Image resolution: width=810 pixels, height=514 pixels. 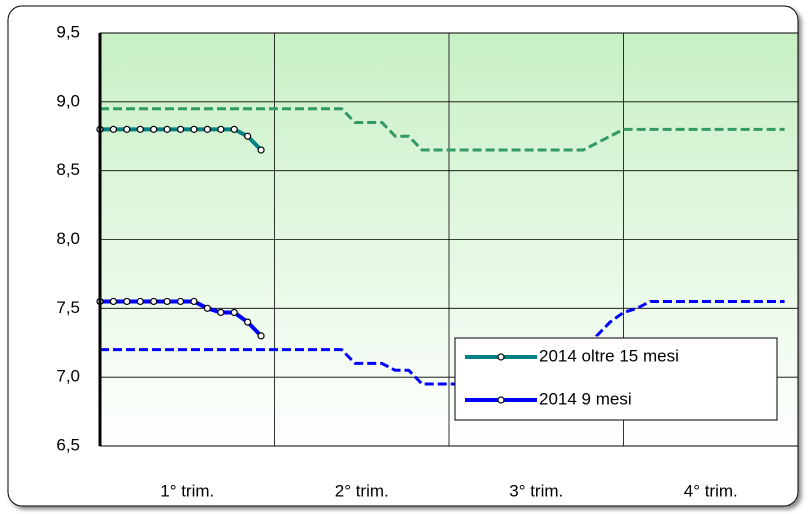 I want to click on y-tick-label: 9,5, so click(x=68, y=31).